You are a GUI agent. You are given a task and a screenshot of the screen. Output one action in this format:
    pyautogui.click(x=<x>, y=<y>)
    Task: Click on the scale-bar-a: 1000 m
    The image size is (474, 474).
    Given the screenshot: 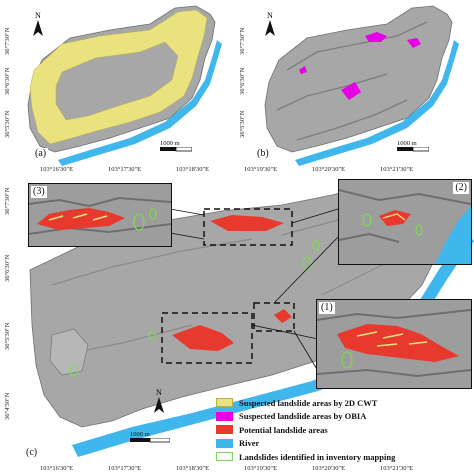 What is the action you would take?
    pyautogui.click(x=176, y=146)
    